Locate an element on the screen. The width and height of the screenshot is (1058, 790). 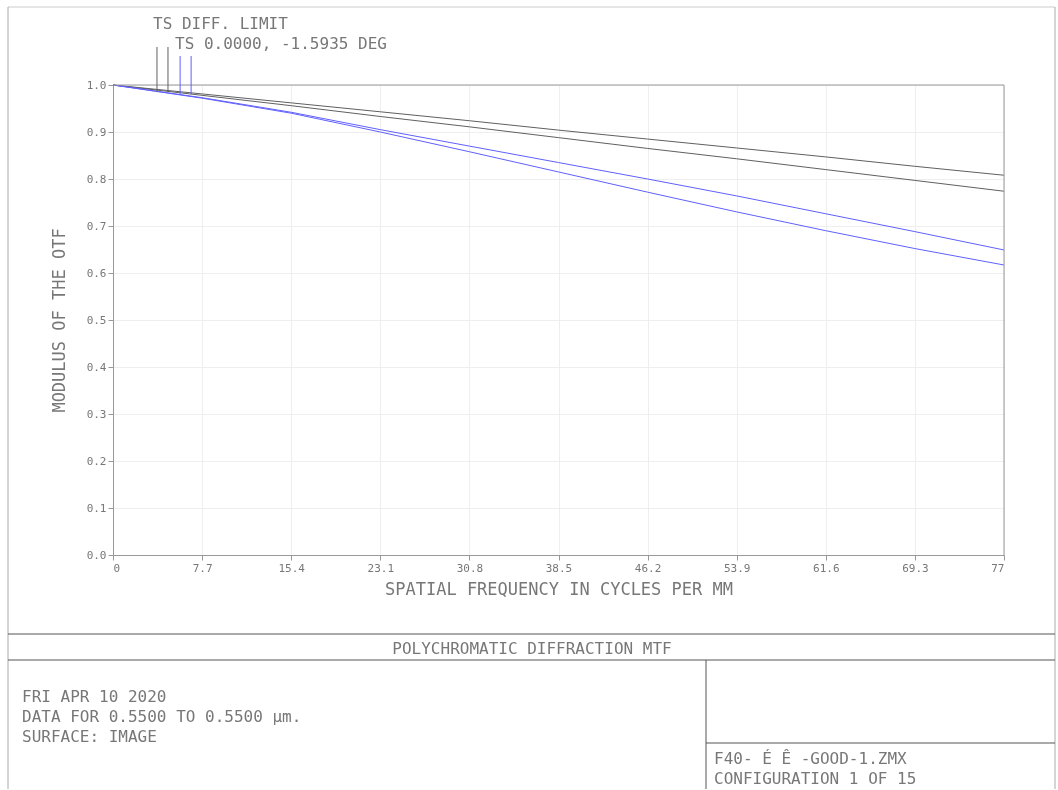
y-tick-label: 0.6 is located at coordinates (96, 273).